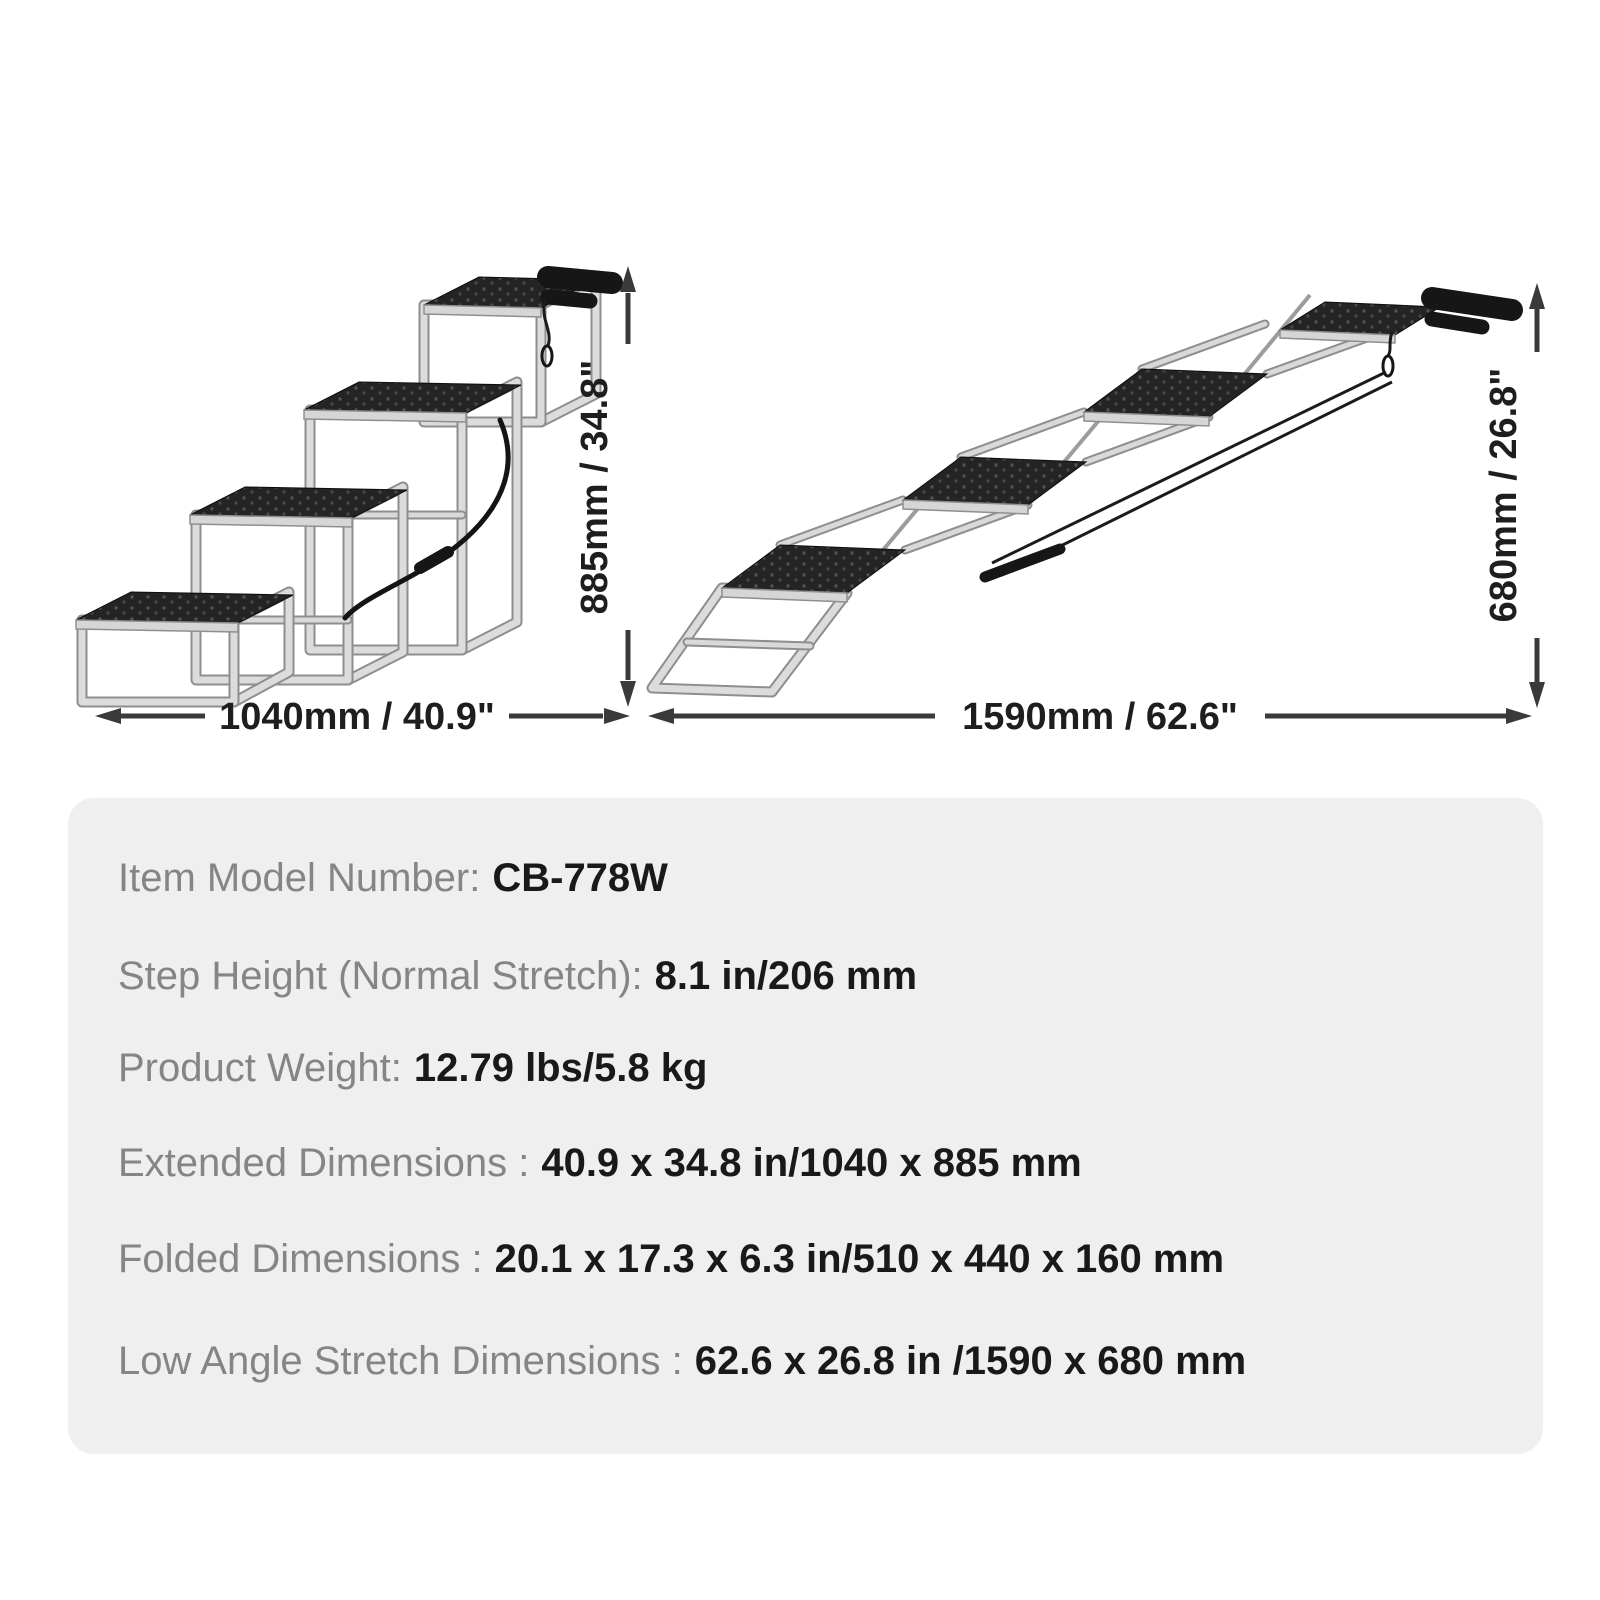 The height and width of the screenshot is (1600, 1600). Describe the element at coordinates (580, 878) in the screenshot. I see `spec-value: CB-778W` at that location.